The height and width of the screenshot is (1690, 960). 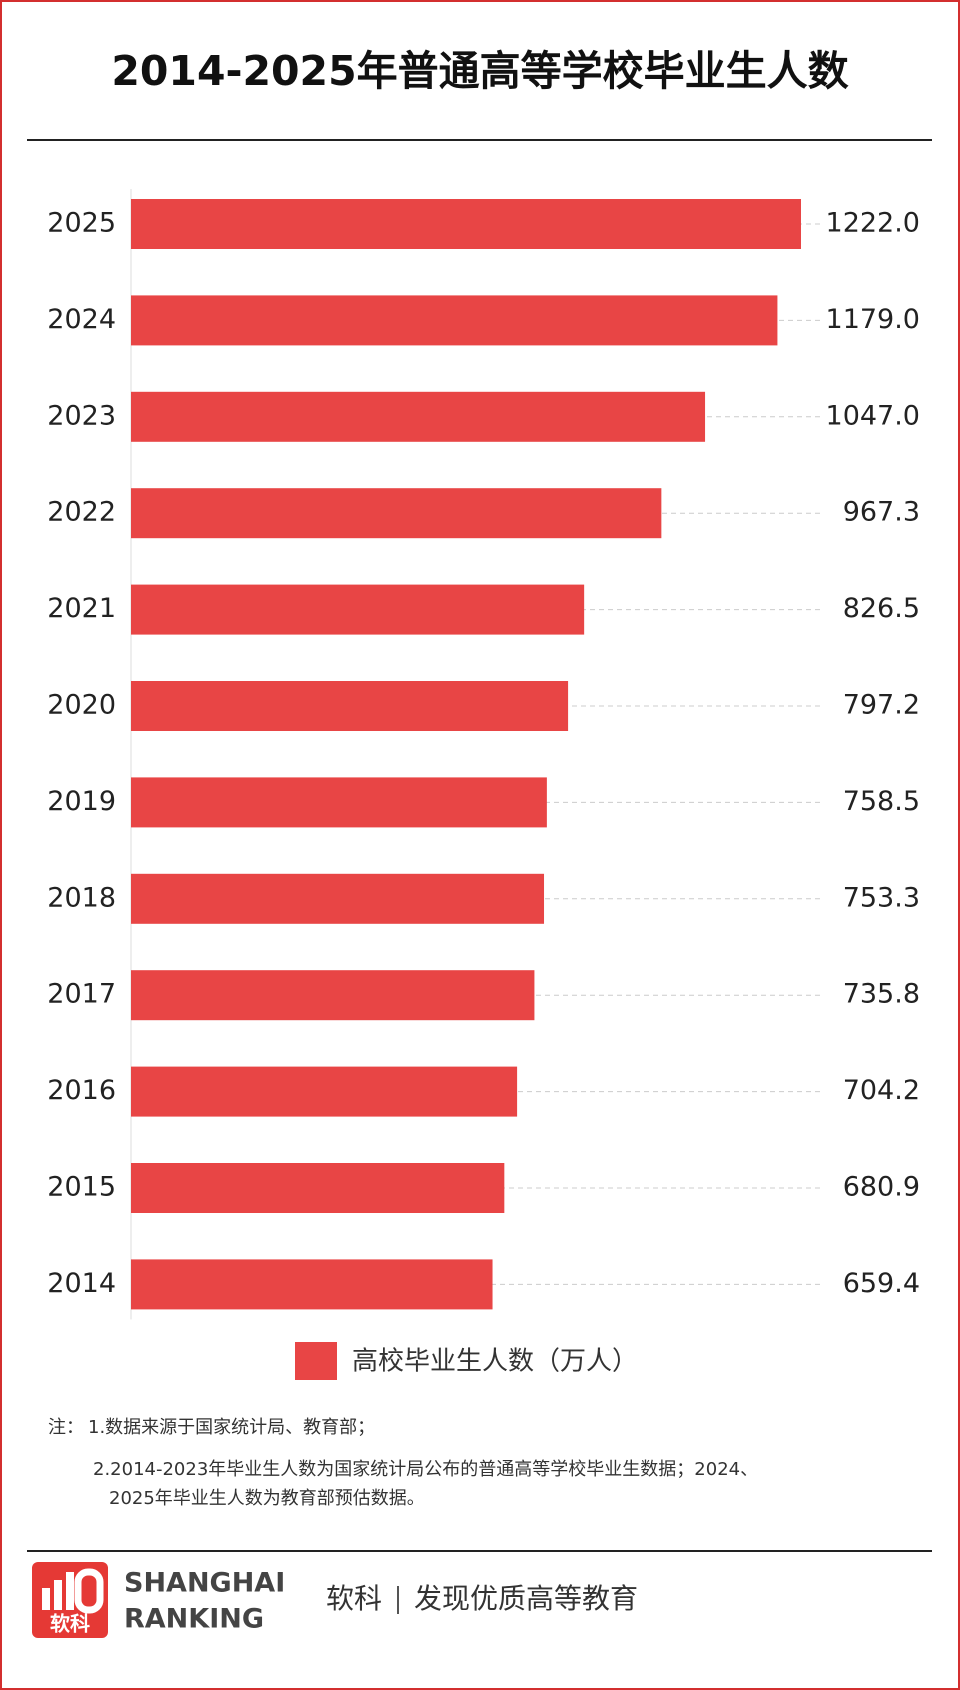 What do you see at coordinates (194, 1619) in the screenshot?
I see `brand: RANKING` at bounding box center [194, 1619].